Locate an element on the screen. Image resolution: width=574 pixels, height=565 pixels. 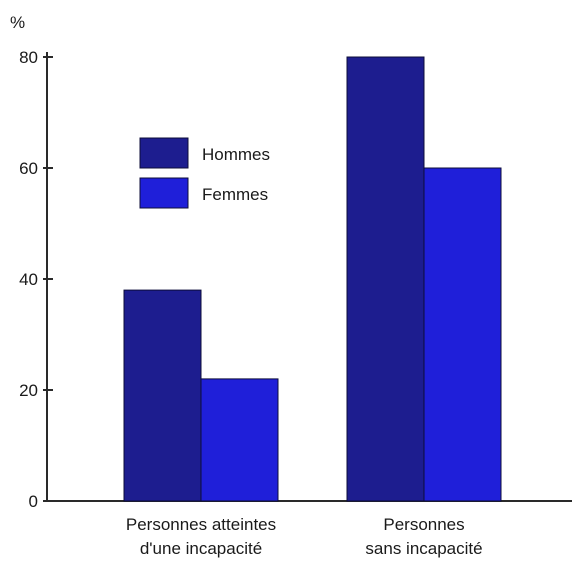
y-tick-label: 60 is located at coordinates (28, 168).